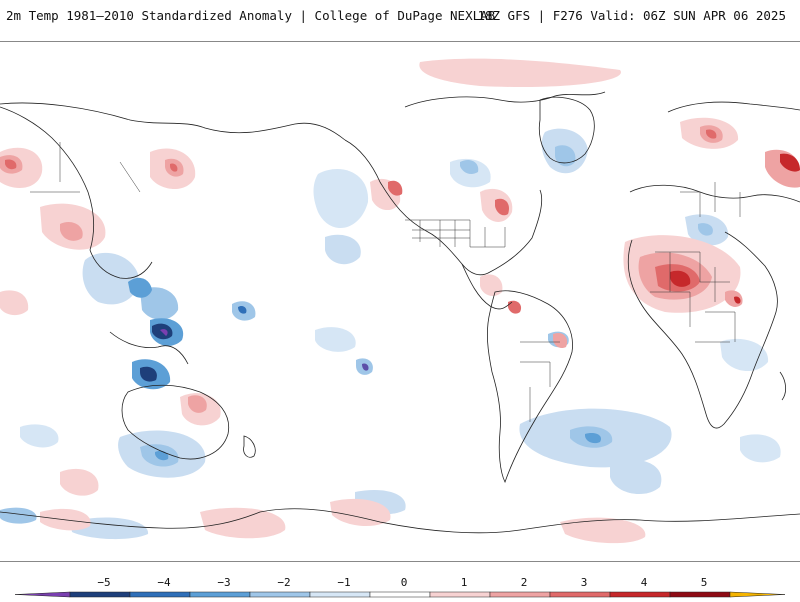 The image size is (800, 602). What do you see at coordinates (584, 582) in the screenshot?
I see `colorbar-tick-label: 3` at bounding box center [584, 582].